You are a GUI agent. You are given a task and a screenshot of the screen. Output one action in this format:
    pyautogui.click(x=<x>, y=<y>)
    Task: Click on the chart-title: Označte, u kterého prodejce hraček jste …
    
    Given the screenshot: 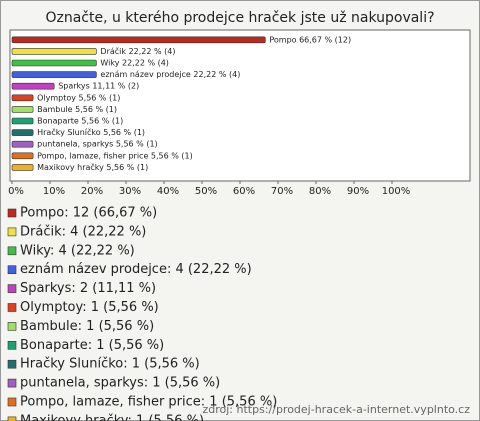 What is the action you would take?
    pyautogui.click(x=239, y=18)
    